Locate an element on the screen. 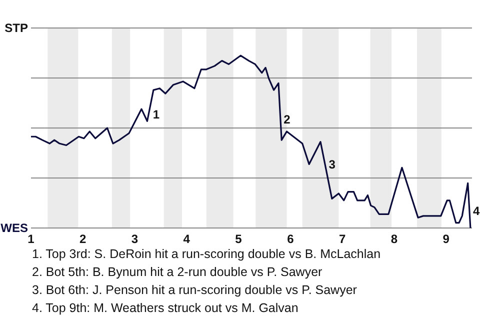 The image size is (480, 320). annotation: 2 is located at coordinates (287, 119).